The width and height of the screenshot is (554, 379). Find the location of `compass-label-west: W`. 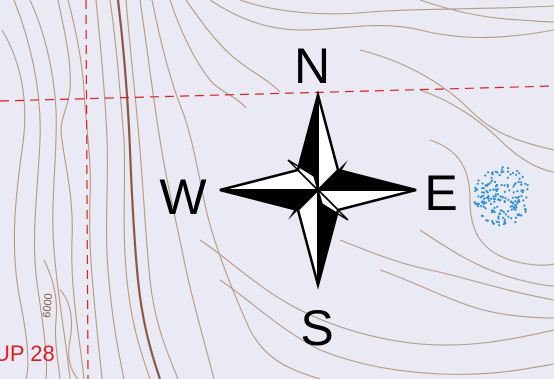

compass-label-west: W is located at coordinates (183, 197).